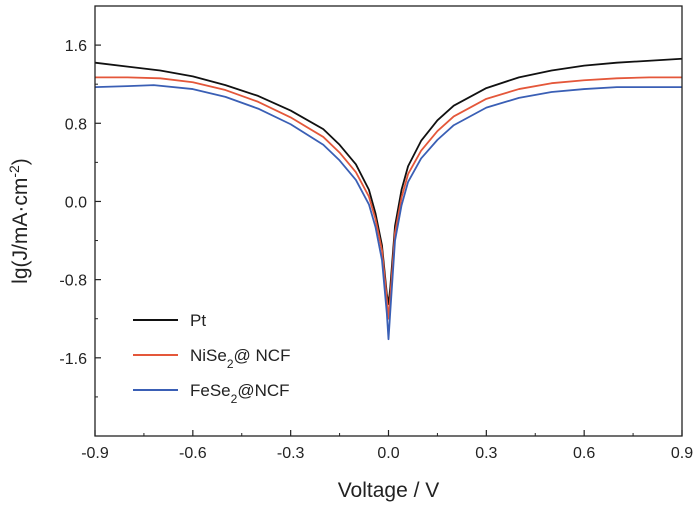  What do you see at coordinates (73, 281) in the screenshot?
I see `y-tick-label: -0.8` at bounding box center [73, 281].